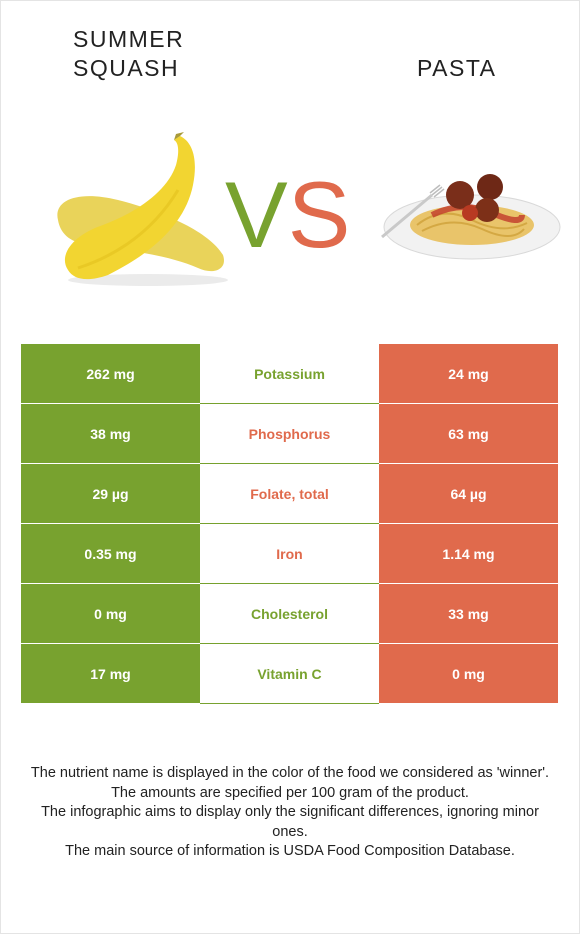 The height and width of the screenshot is (934, 580). What do you see at coordinates (110, 613) in the screenshot?
I see `left-value: 0 mg` at bounding box center [110, 613].